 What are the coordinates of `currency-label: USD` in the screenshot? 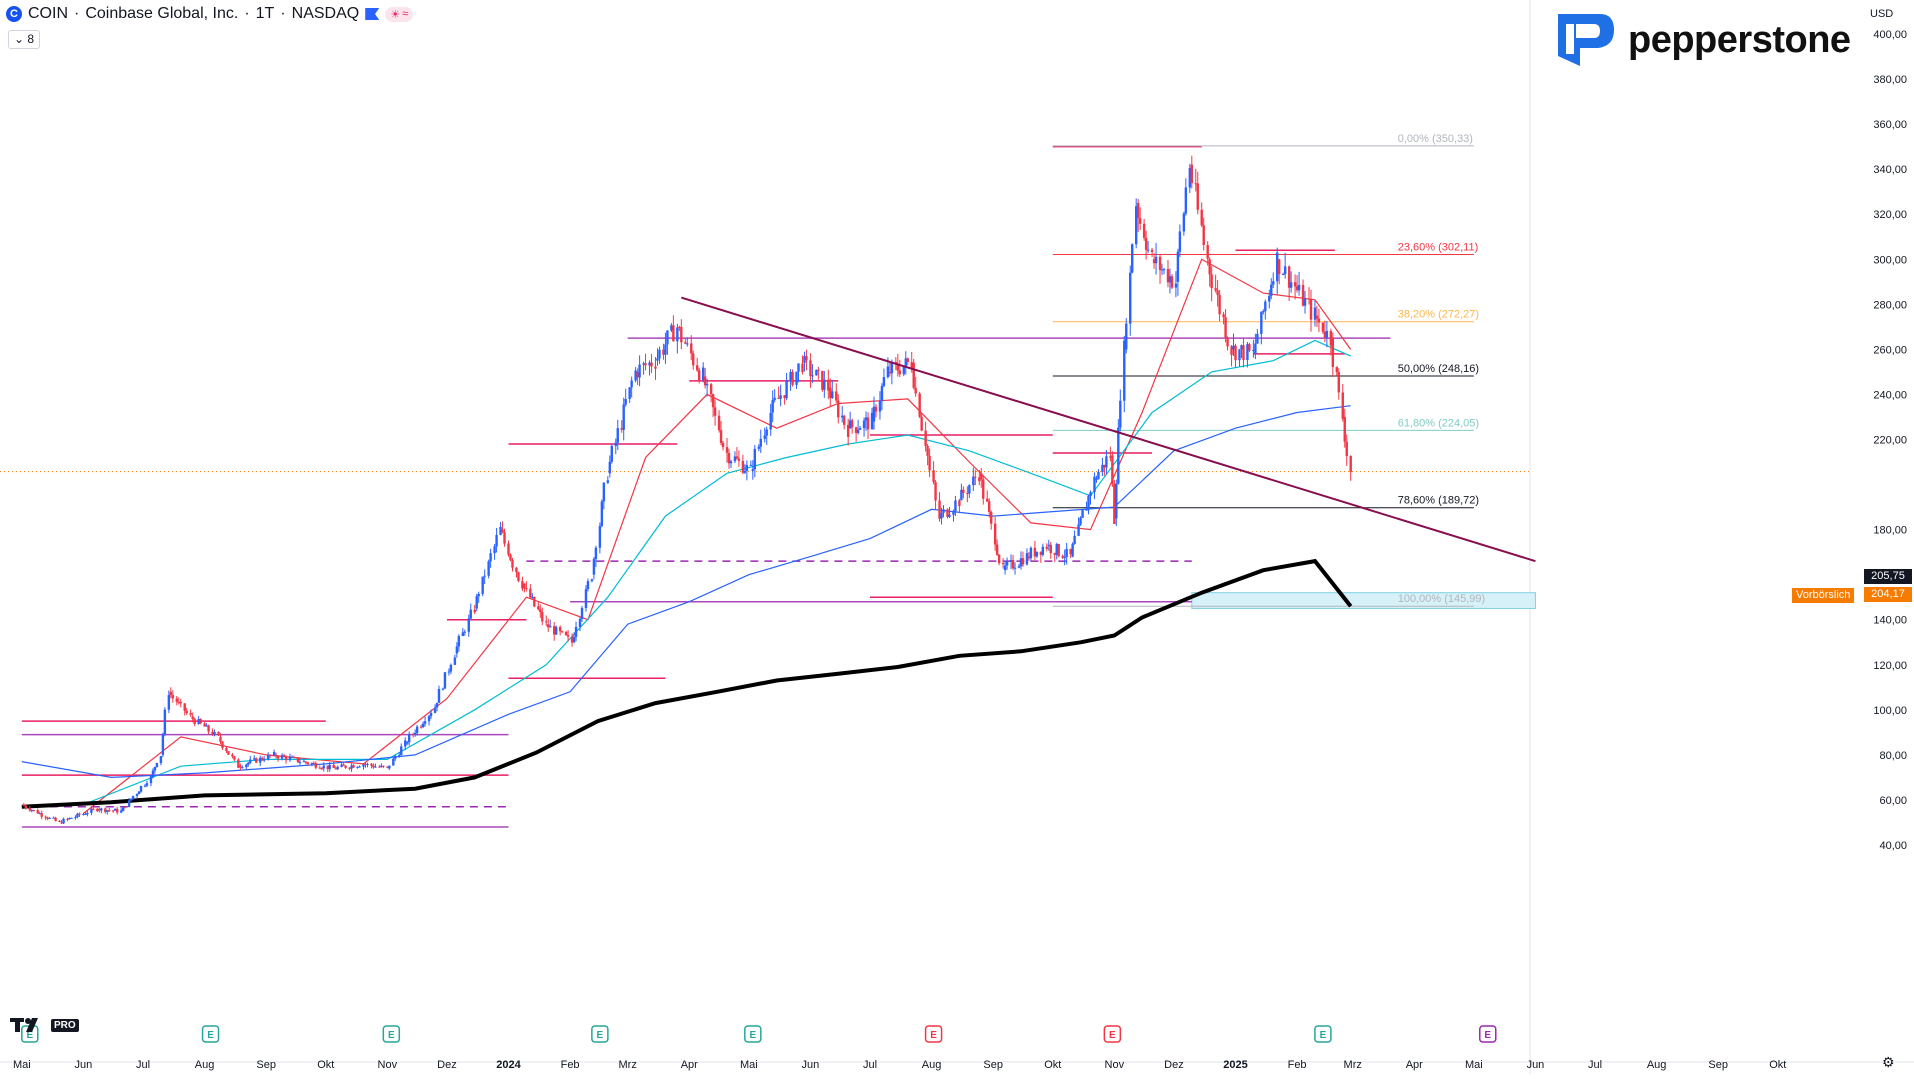 It's located at (1882, 14).